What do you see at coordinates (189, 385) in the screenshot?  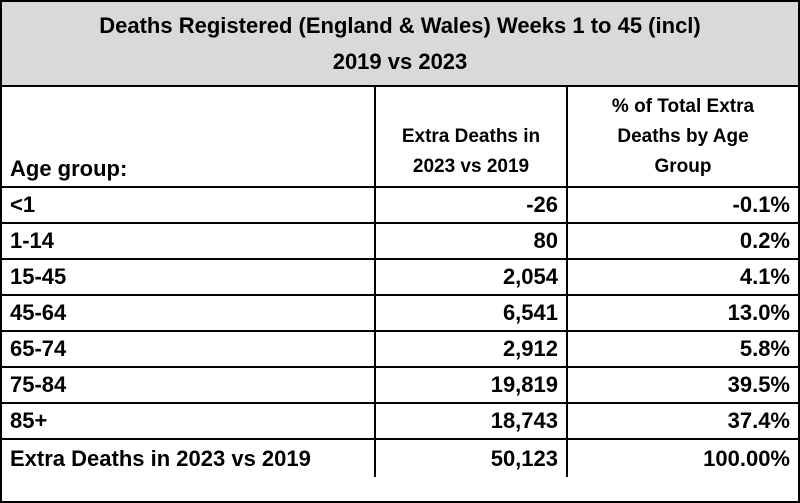 I see `age-cell: 75-84` at bounding box center [189, 385].